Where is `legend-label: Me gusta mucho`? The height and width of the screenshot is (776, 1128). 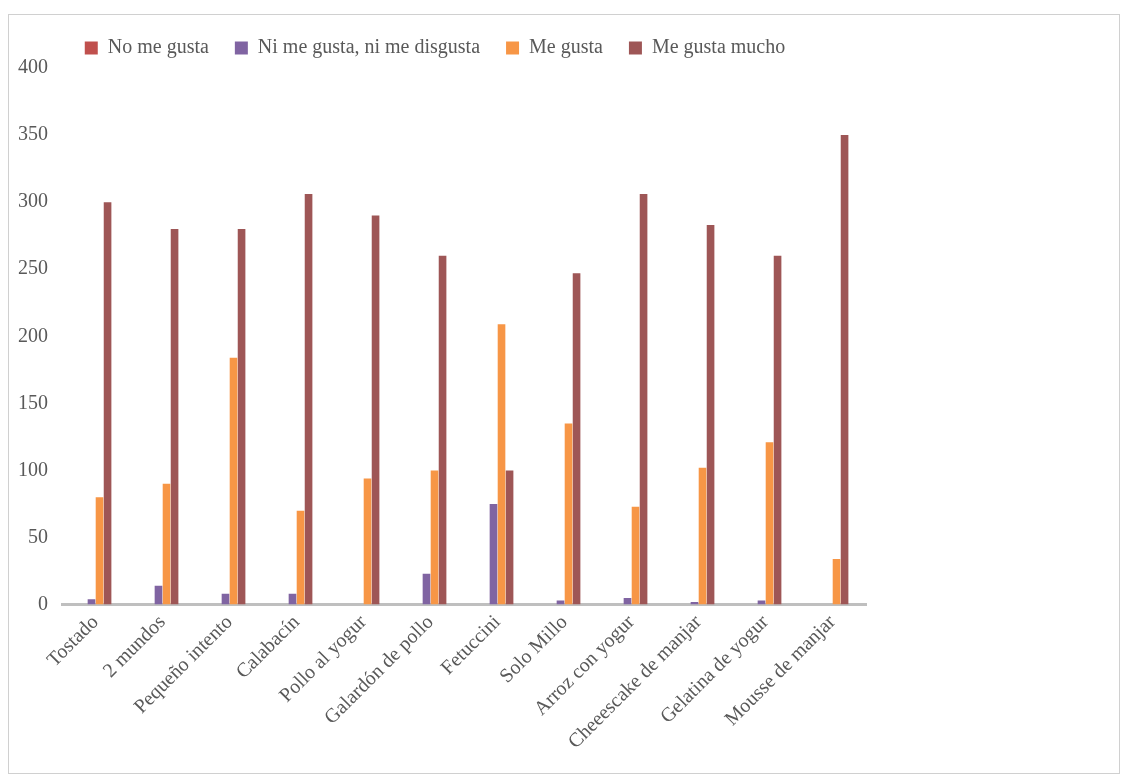
legend-label: Me gusta mucho is located at coordinates (718, 47).